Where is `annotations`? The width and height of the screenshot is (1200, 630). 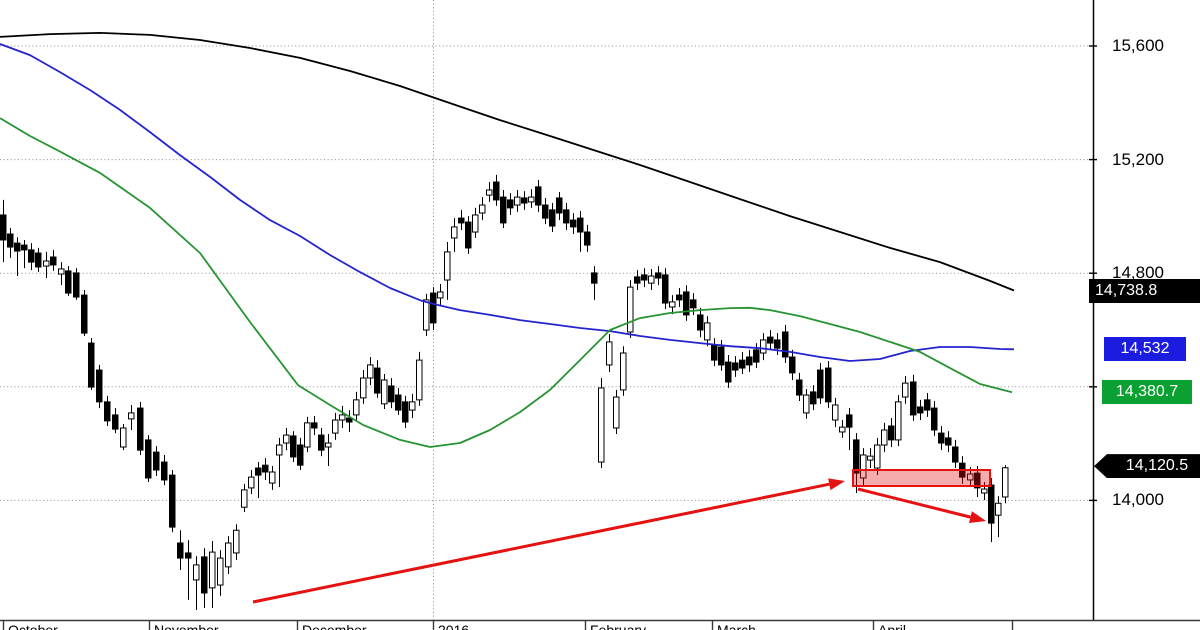 annotations is located at coordinates (621, 536).